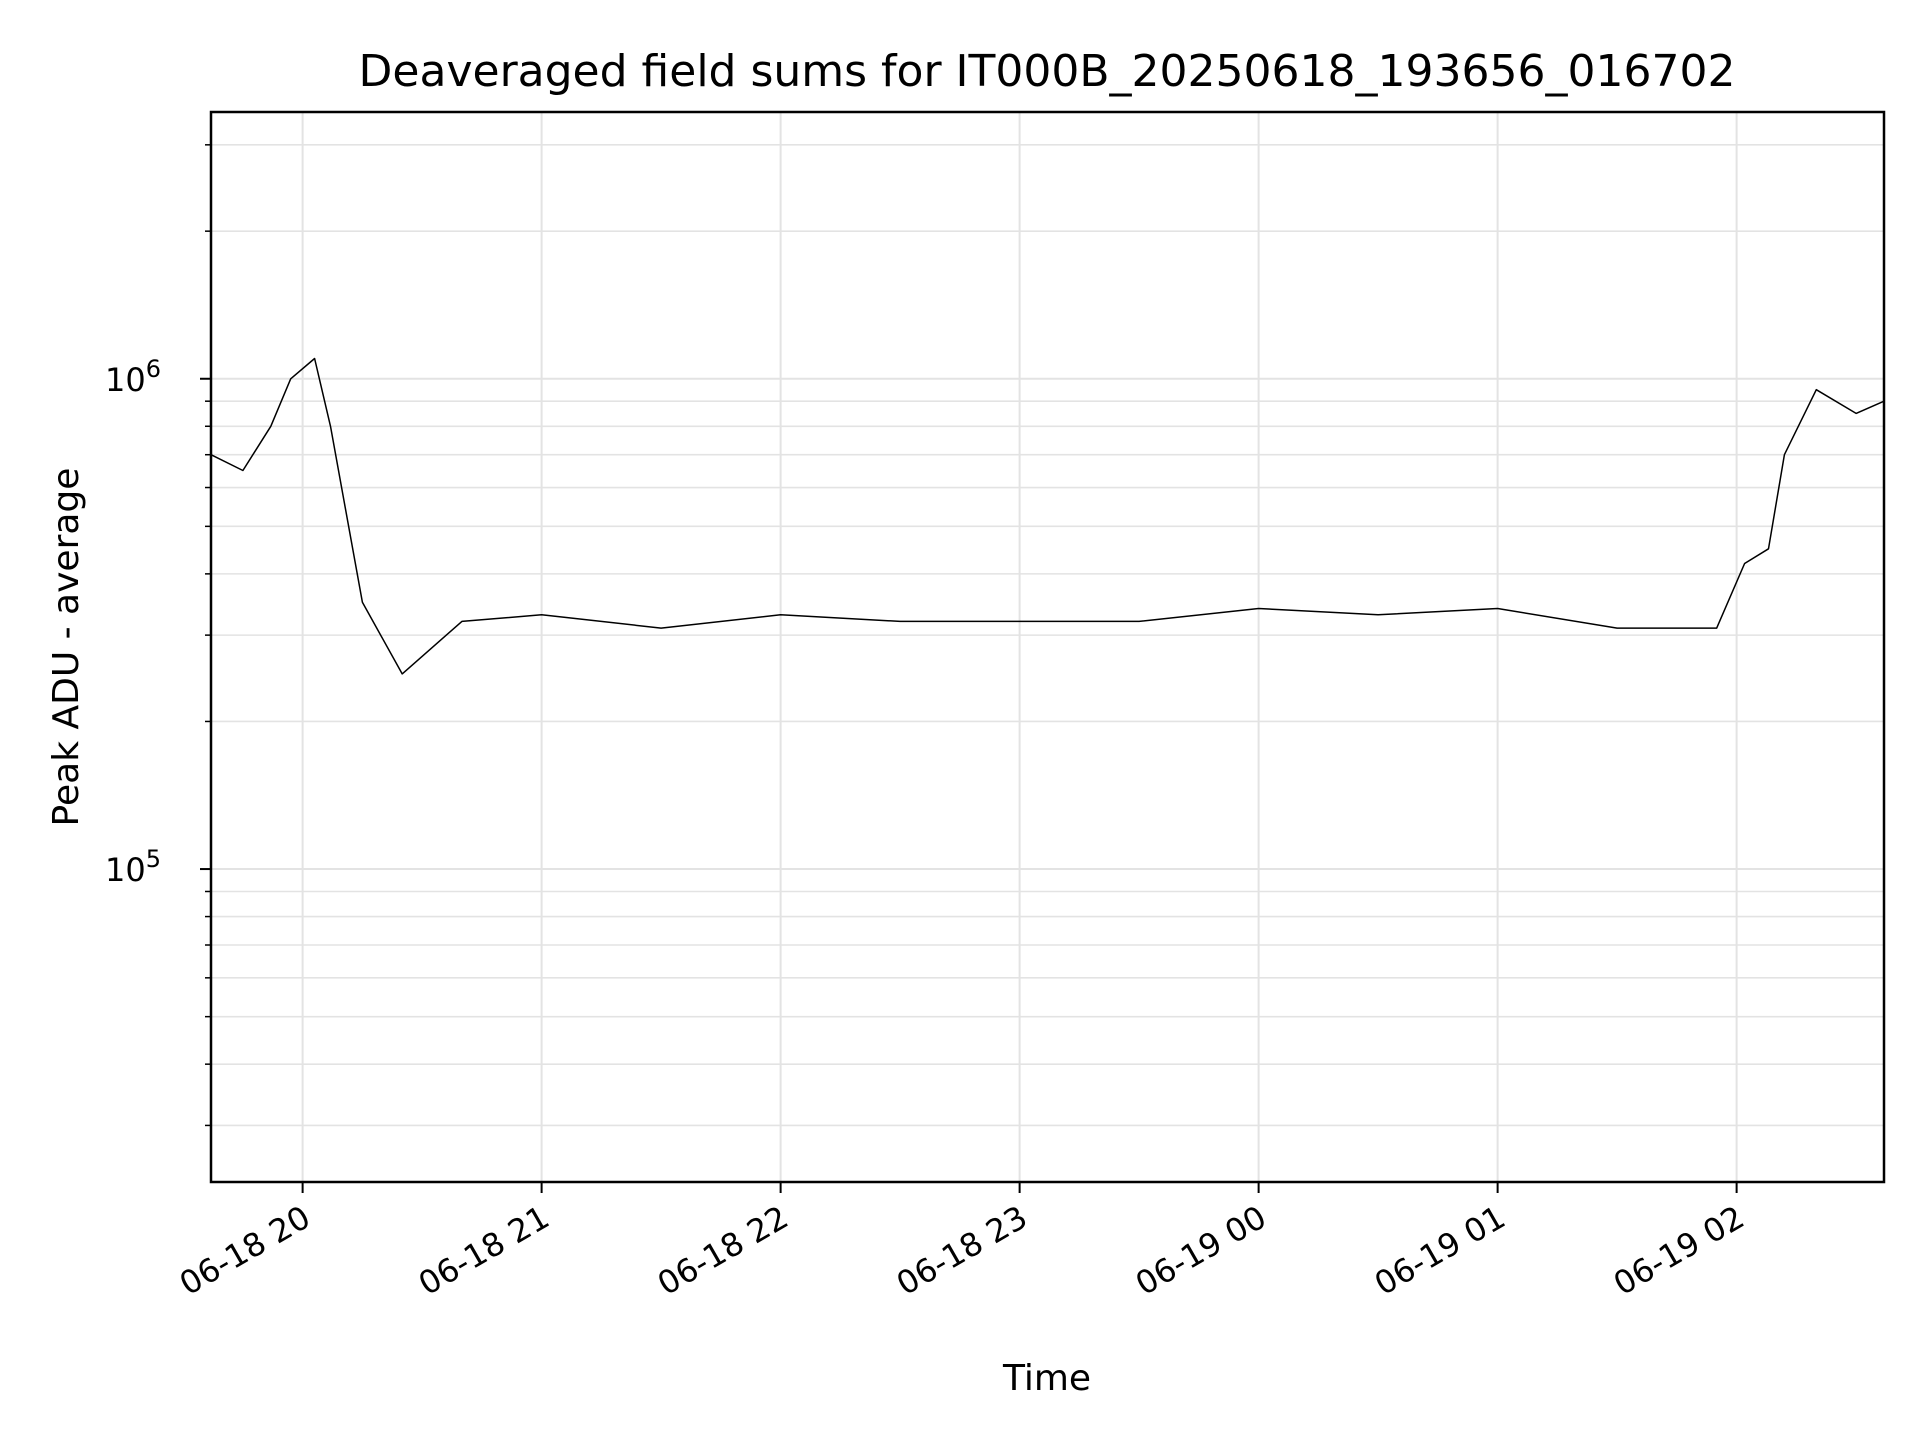 This screenshot has height=1440, width=1920. What do you see at coordinates (133, 377) in the screenshot?
I see `y-tick-label: 10⁶` at bounding box center [133, 377].